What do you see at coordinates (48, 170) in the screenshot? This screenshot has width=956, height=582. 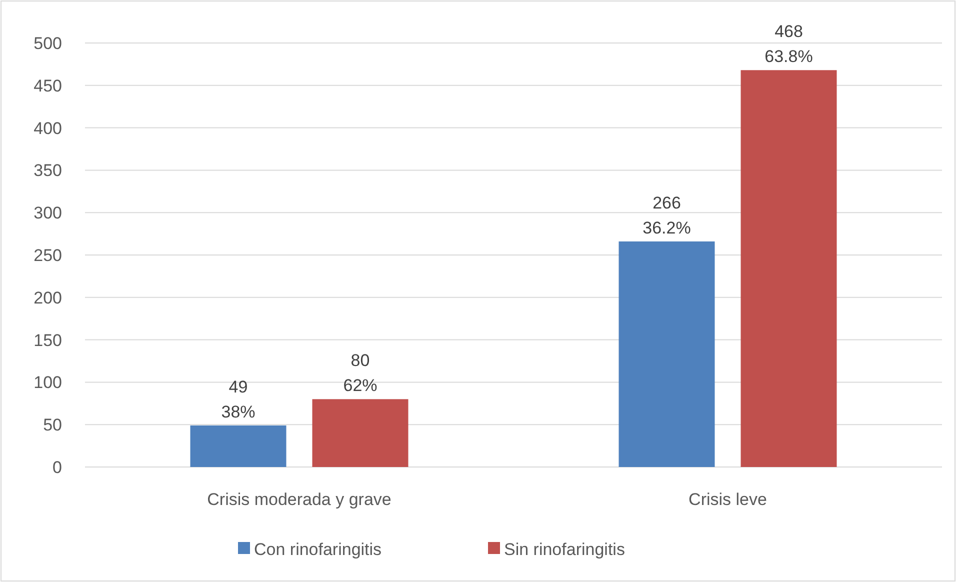 I see `y-tick-label: 350` at bounding box center [48, 170].